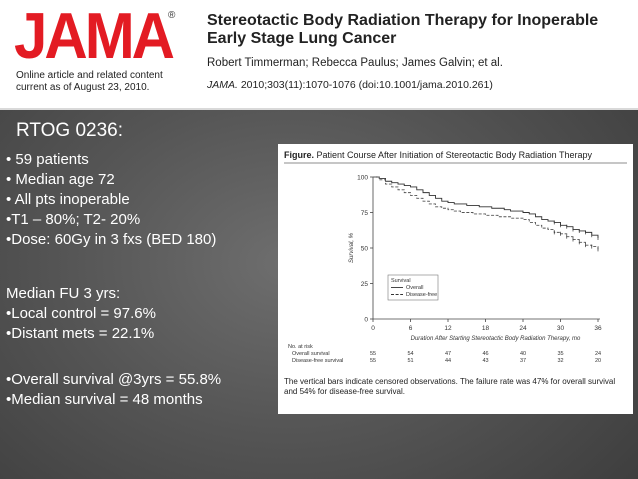  I want to click on risk-value: 32, so click(560, 361).